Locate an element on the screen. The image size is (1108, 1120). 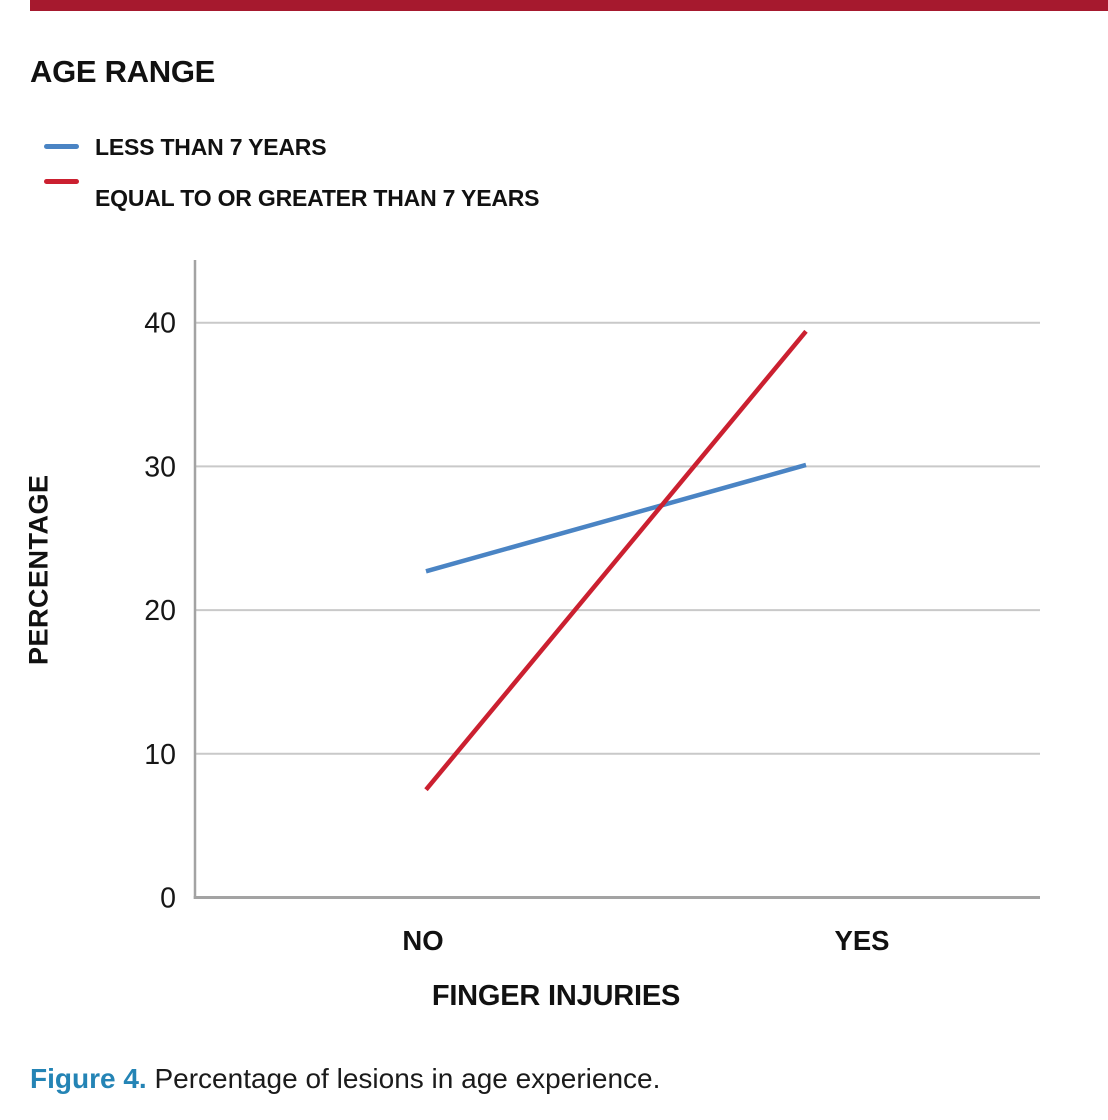
x-category-label-yes: YES is located at coordinates (861, 940).